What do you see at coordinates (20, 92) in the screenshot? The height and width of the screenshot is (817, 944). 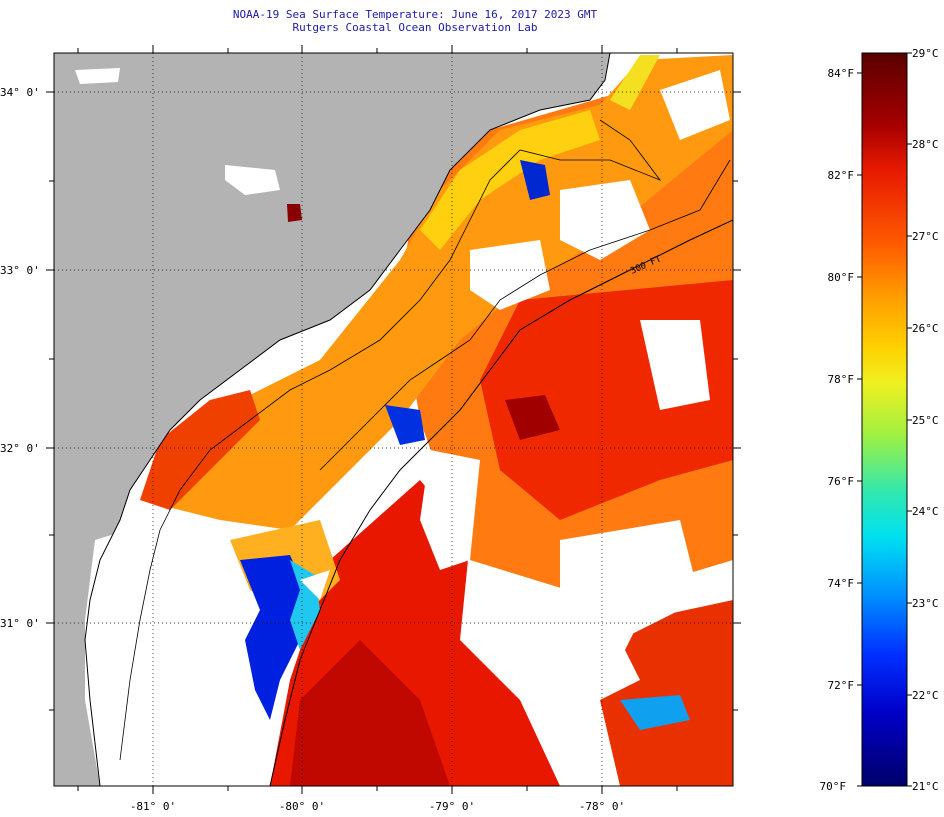 I see `lat-label-34: 34° 0'` at bounding box center [20, 92].